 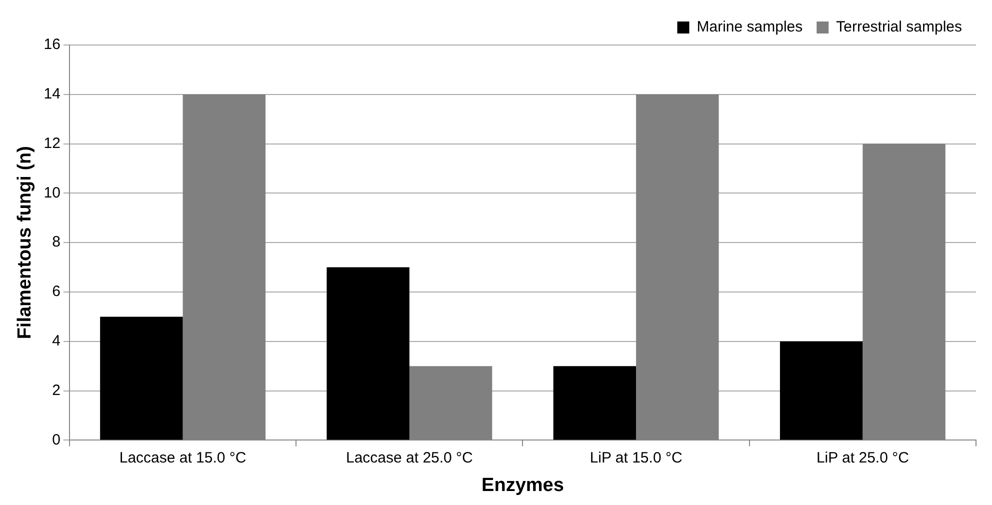 I want to click on y-tick-label: 0, so click(x=56, y=439).